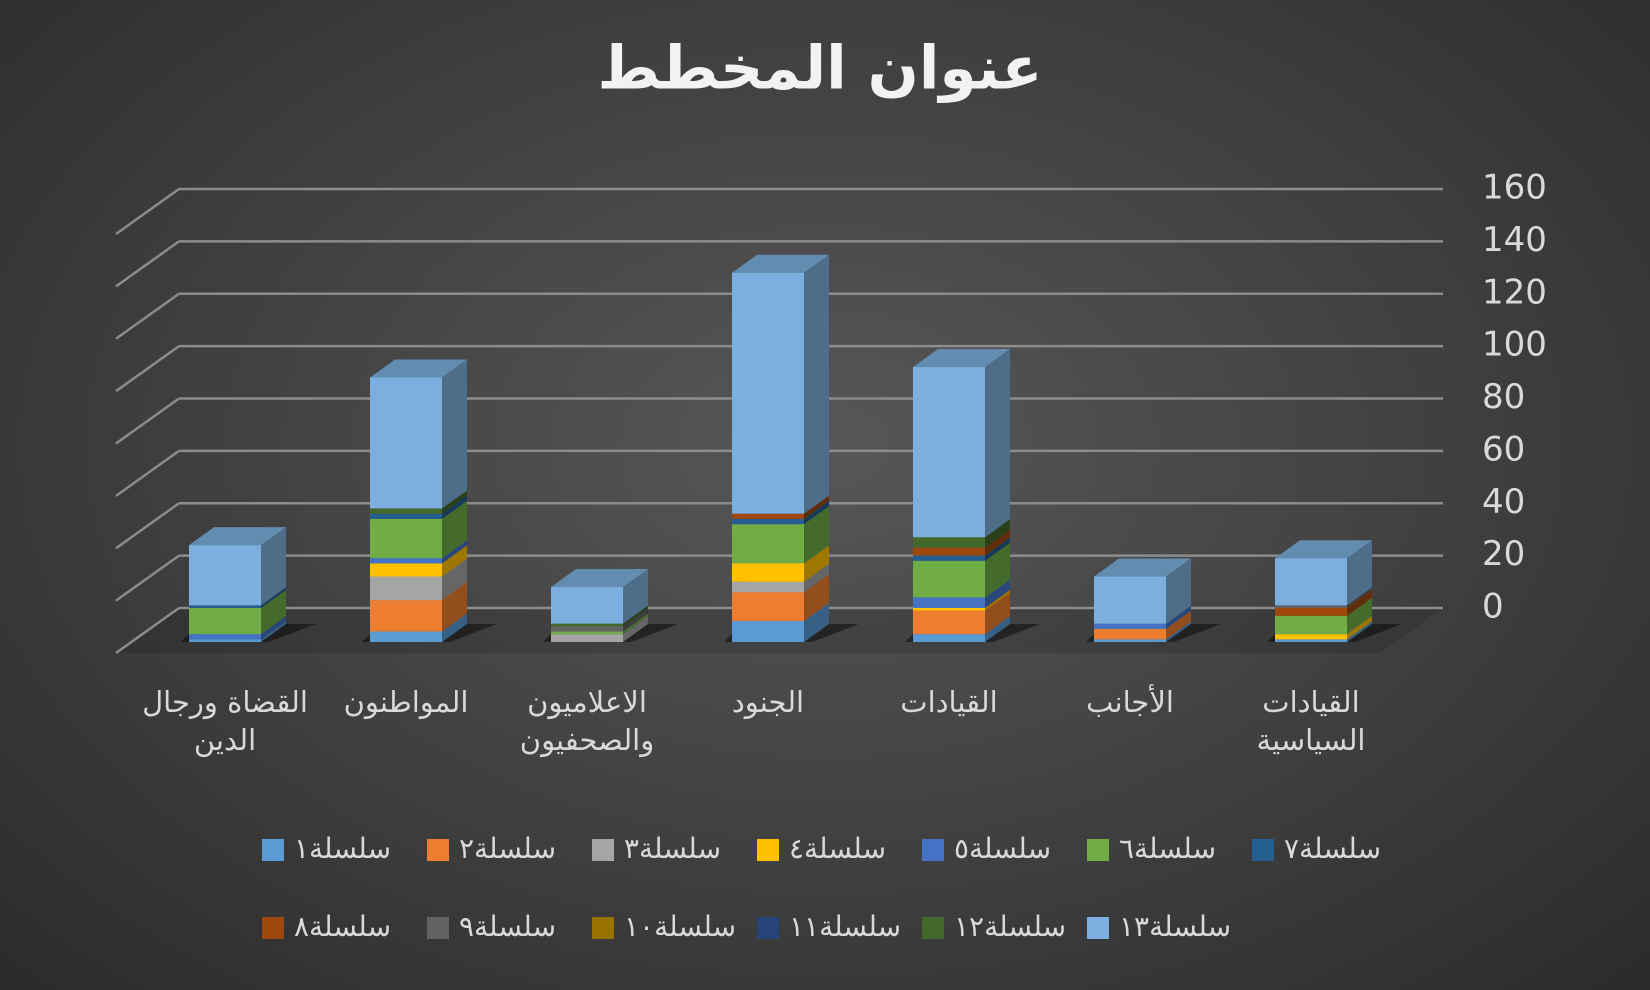  Describe the element at coordinates (672, 848) in the screenshot. I see `legend-label: سلسلة٣` at that location.